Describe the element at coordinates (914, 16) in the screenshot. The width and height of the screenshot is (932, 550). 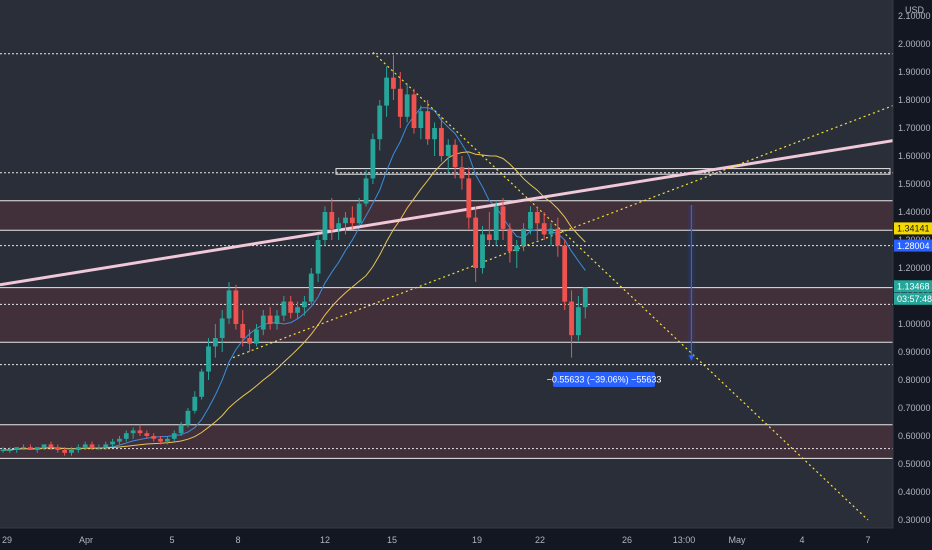
I see `price-tick-label-0: 2.10000` at that location.